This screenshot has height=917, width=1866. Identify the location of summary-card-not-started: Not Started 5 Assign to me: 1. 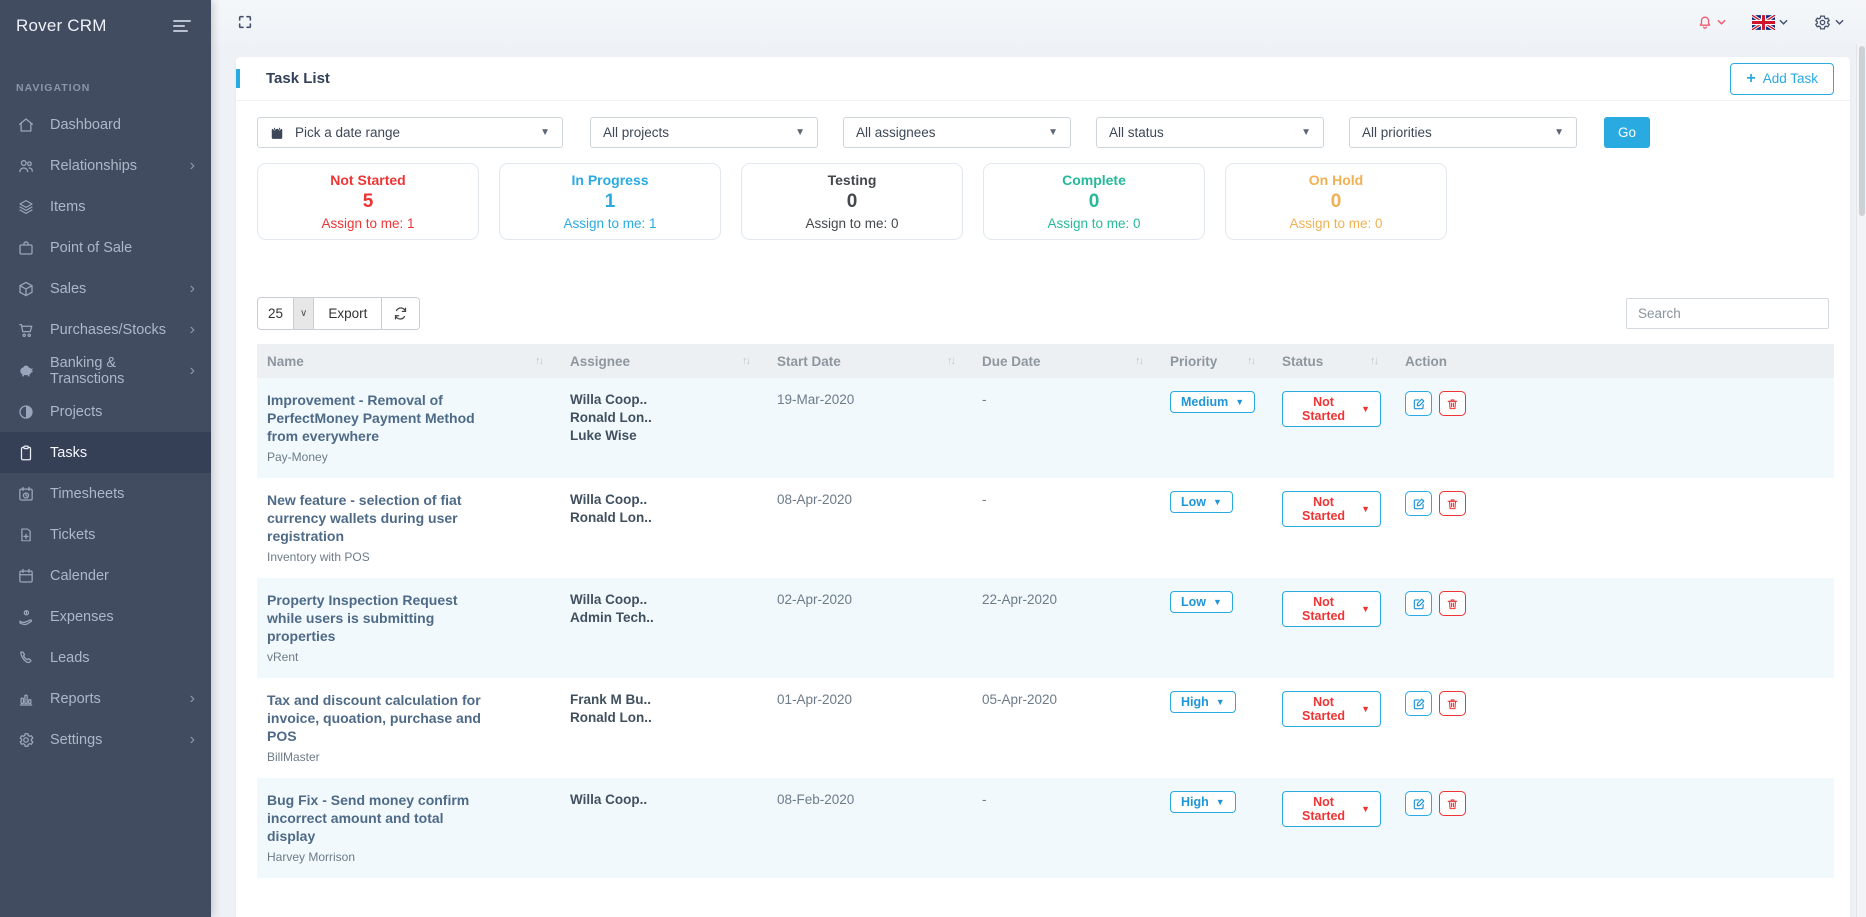
(368, 201).